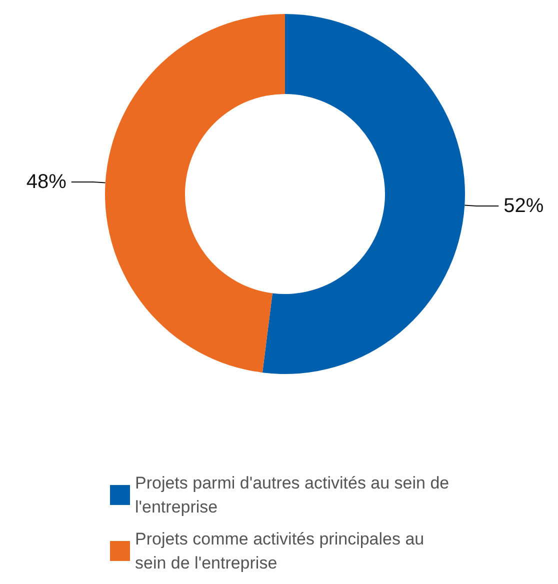  What do you see at coordinates (294, 495) in the screenshot?
I see `legend-label: Projets parmi d'autres activités au sein de l'entreprise` at bounding box center [294, 495].